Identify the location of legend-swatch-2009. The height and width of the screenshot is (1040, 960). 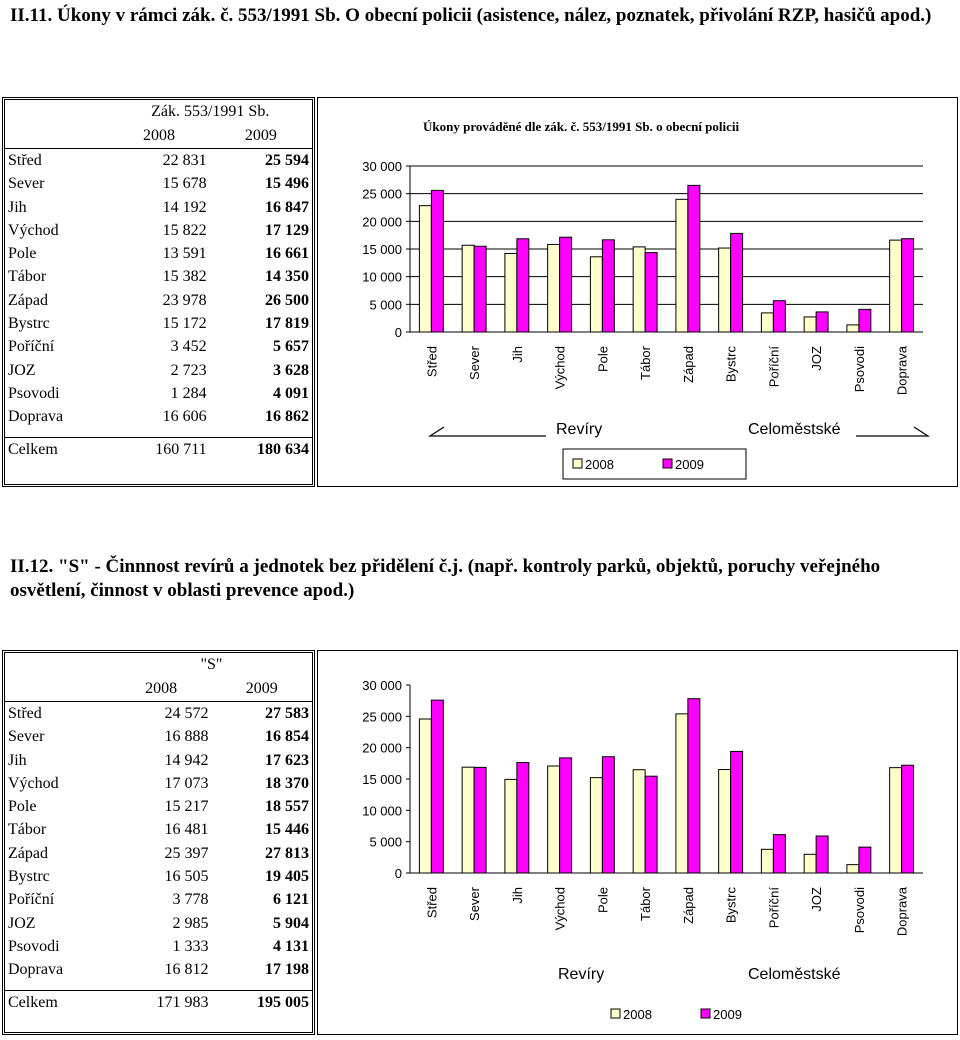
(705, 1013).